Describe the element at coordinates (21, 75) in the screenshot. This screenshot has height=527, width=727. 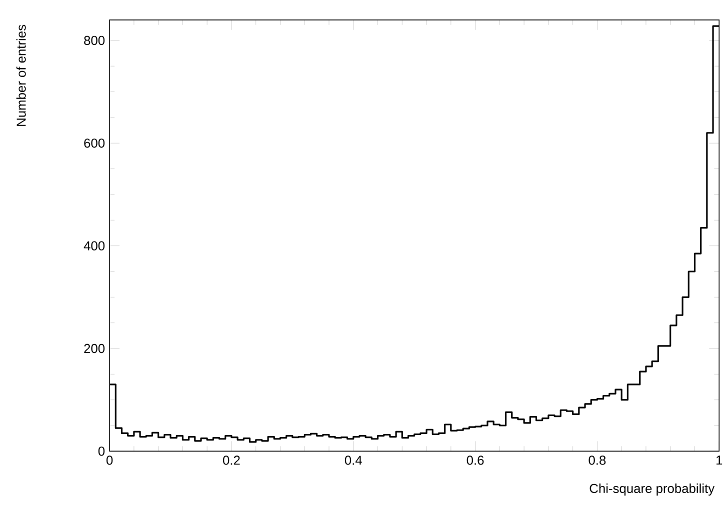
I see `y-axis-title: Number of entries` at that location.